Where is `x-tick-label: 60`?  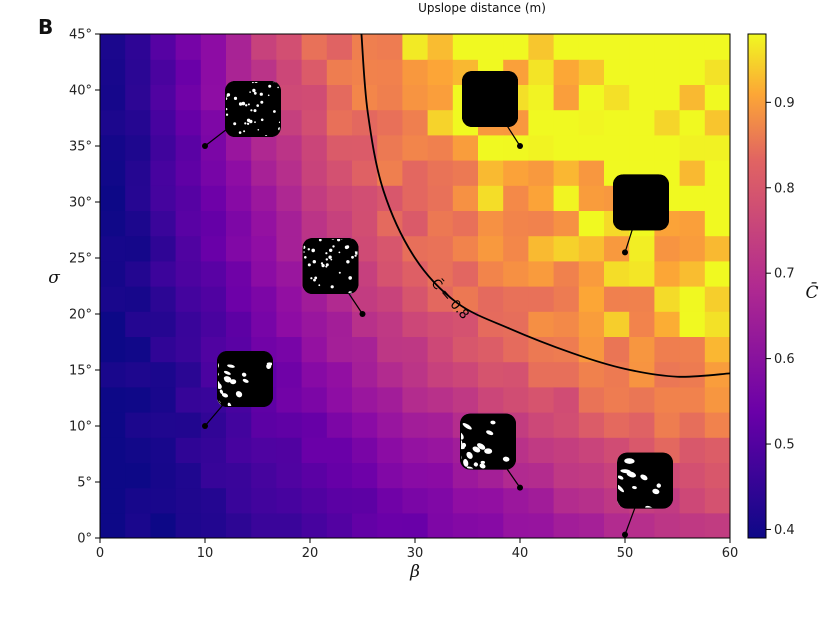 x-tick-label: 60 is located at coordinates (730, 553).